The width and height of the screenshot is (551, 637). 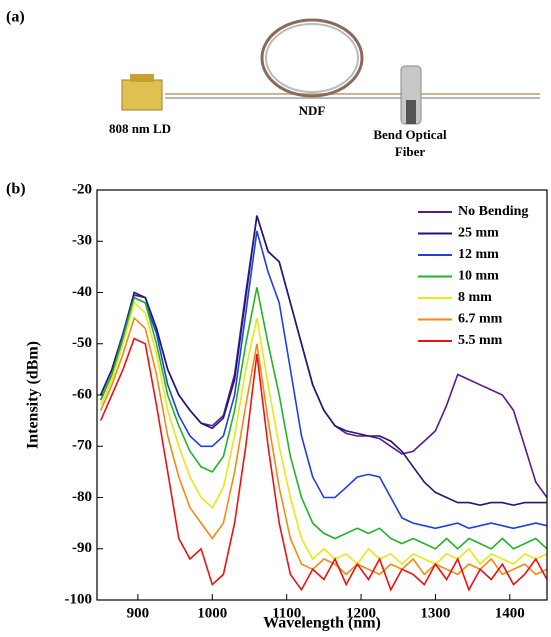 I want to click on panel-label: (b), so click(x=16, y=189).